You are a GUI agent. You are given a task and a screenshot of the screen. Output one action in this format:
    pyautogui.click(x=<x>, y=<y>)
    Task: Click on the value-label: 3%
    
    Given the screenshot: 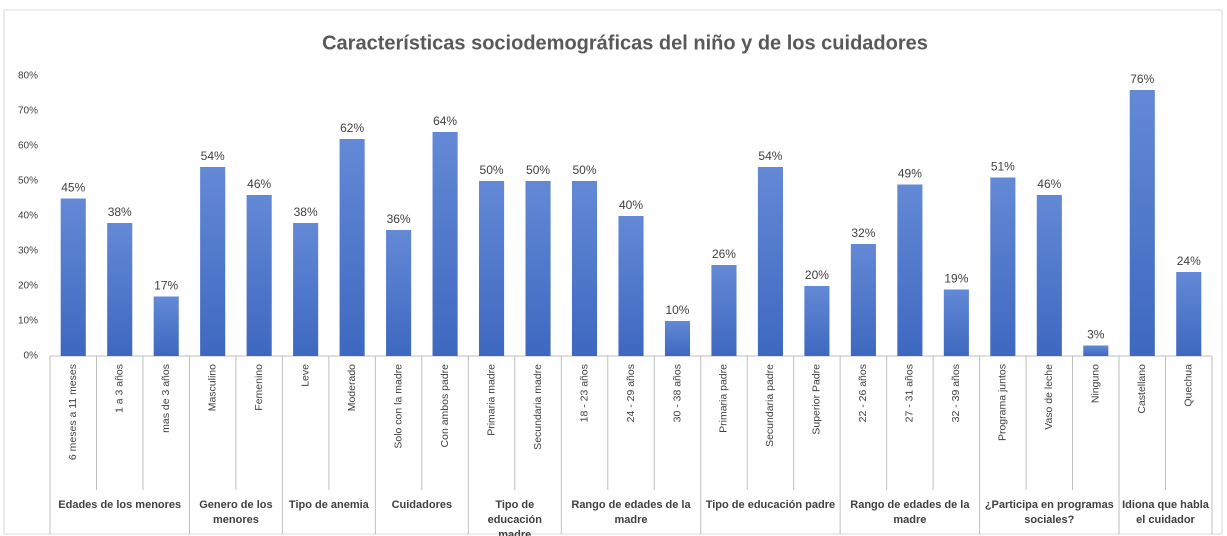 What is the action you would take?
    pyautogui.click(x=1096, y=335)
    